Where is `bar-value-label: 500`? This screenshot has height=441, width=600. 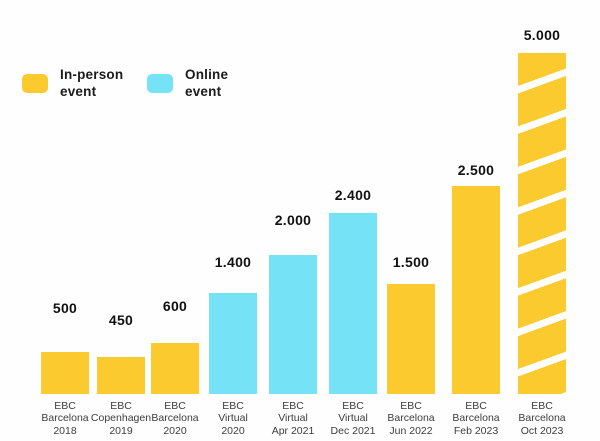
bar-value-label: 500 is located at coordinates (65, 308).